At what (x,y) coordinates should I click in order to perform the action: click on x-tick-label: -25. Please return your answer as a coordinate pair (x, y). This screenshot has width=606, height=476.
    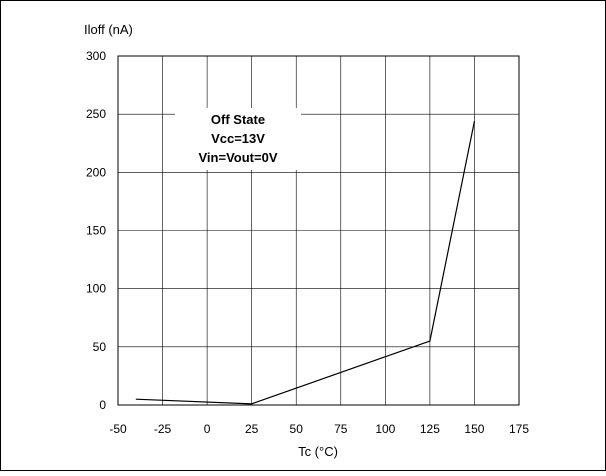
    Looking at the image, I should click on (163, 429).